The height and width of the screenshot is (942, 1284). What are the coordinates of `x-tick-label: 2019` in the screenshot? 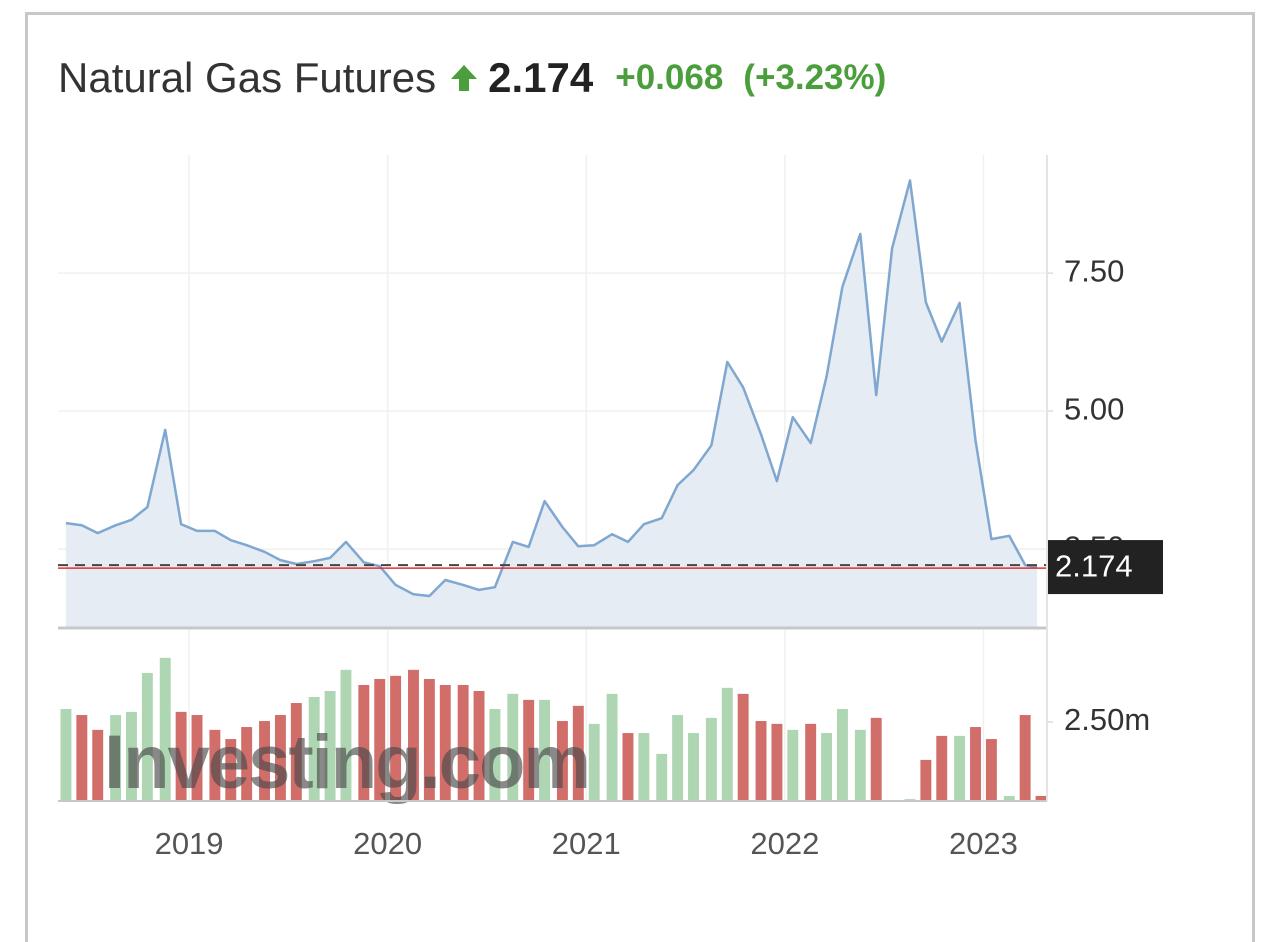 It's located at (189, 843).